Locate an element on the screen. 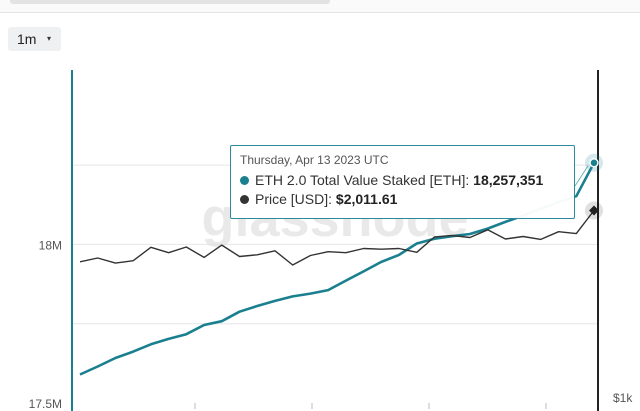 The width and height of the screenshot is (640, 411). tooltip-connector is located at coordinates (581, 176).